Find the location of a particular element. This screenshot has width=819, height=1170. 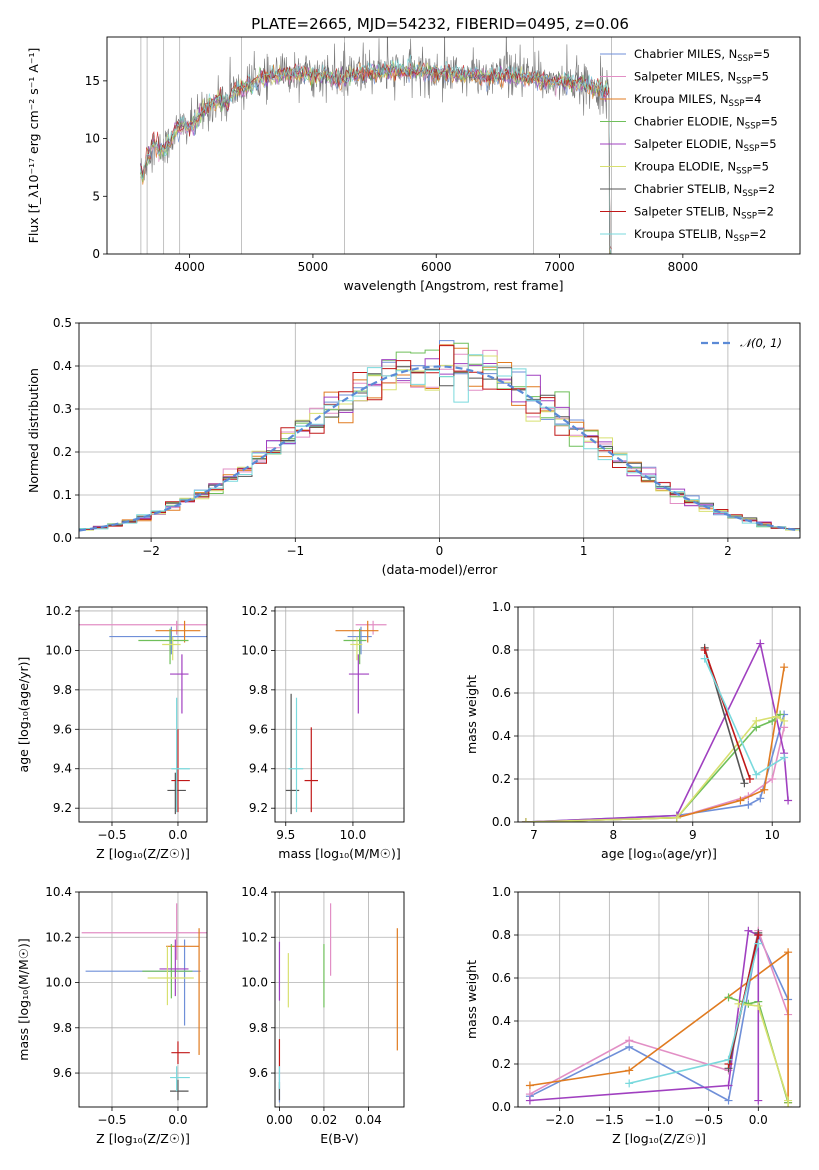

y-tick-label: 9.4 is located at coordinates (62, 769).